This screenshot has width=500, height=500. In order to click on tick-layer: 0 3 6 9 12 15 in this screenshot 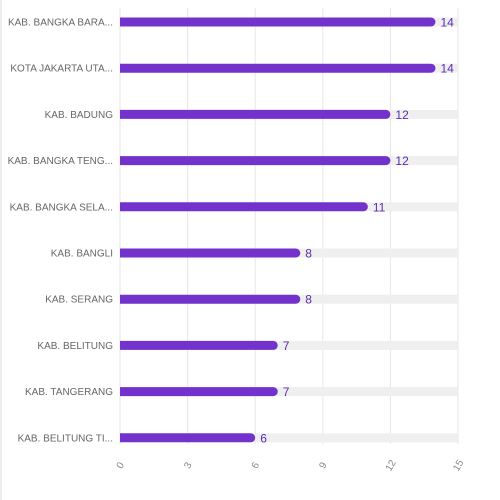, I will do `click(291, 466)`.